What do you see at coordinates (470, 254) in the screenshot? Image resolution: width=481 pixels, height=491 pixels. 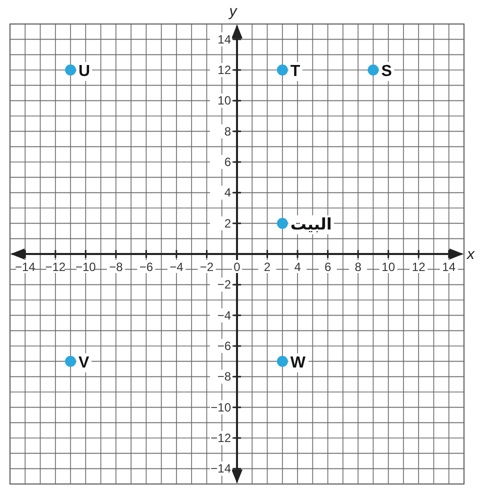 I see `x-axis-title: x` at bounding box center [470, 254].